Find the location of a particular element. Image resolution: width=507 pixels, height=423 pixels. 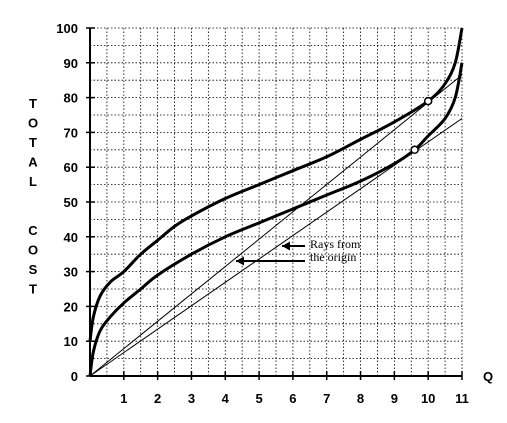

x-axis-label: Q is located at coordinates (488, 376).